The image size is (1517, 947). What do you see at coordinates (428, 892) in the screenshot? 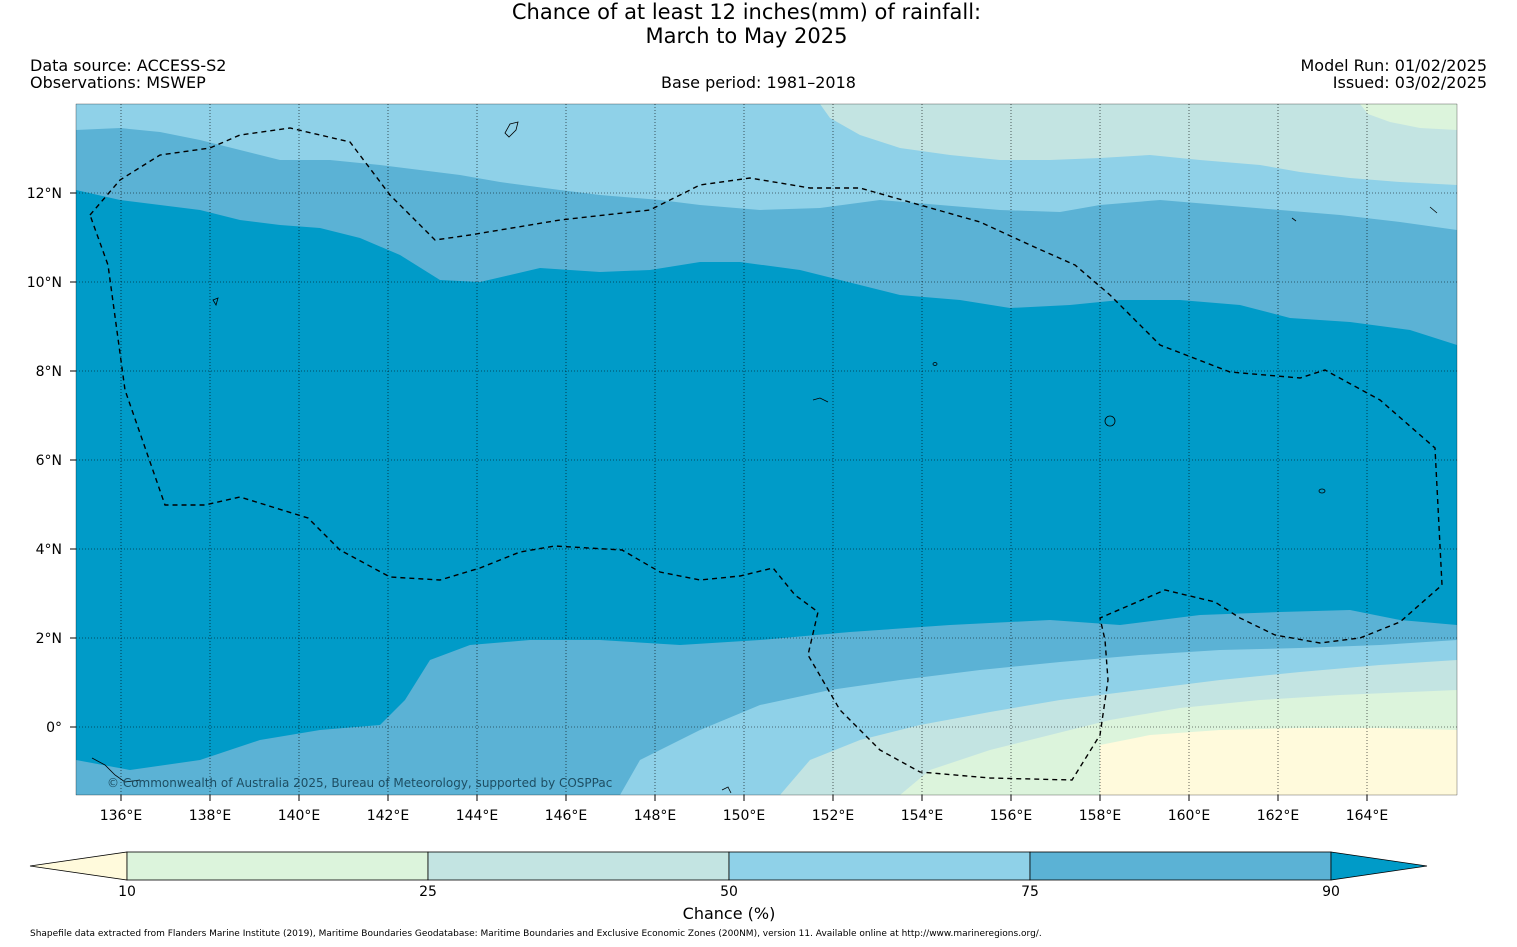
I see `colorbar-tick: 25` at bounding box center [428, 892].